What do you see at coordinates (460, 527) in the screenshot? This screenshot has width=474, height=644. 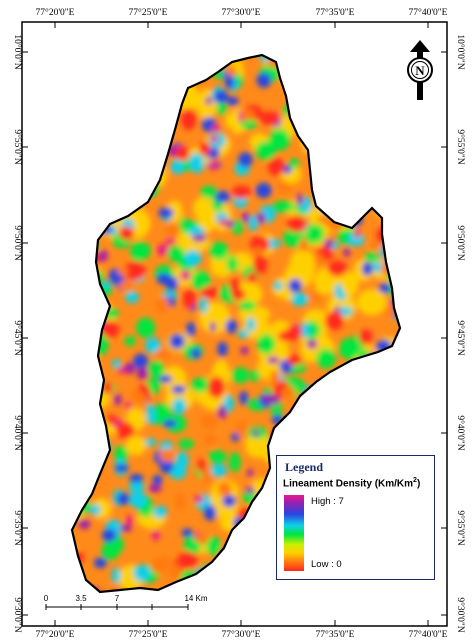 I see `lat-label-right-6: 9°35'0"N` at bounding box center [460, 527].